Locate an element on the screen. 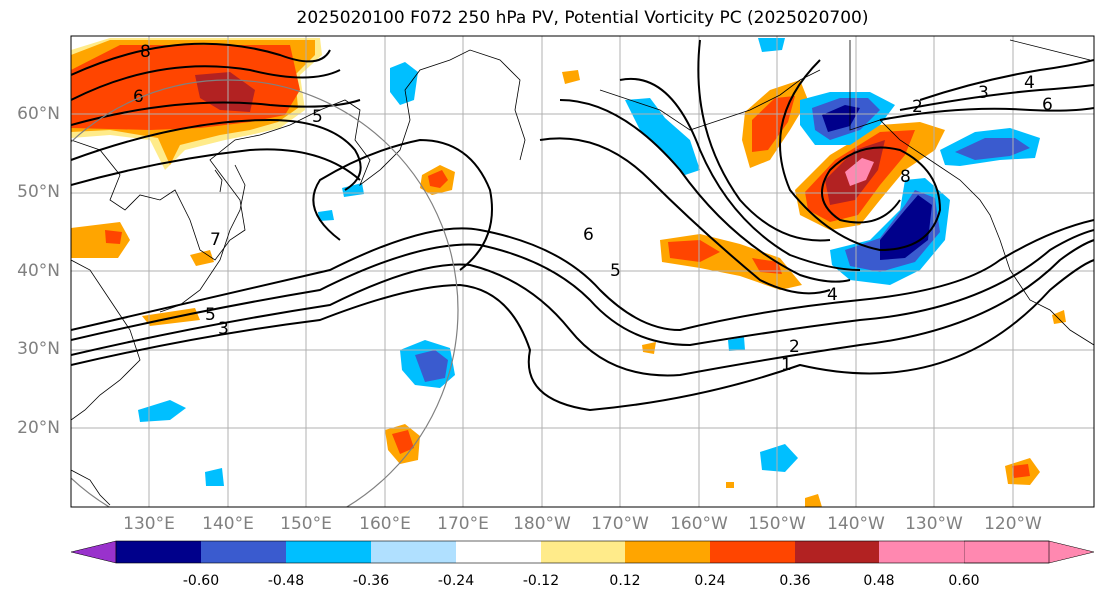 This screenshot has height=601, width=1105. longitude-label: 170°W is located at coordinates (620, 524).